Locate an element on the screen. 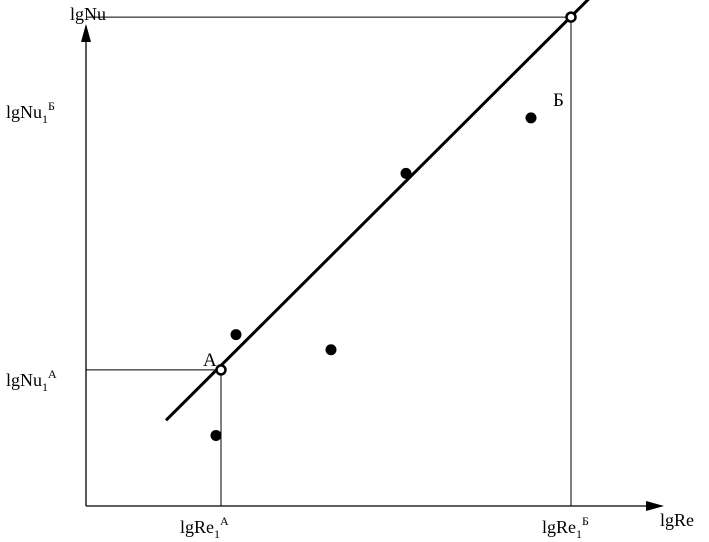  marked-point-b is located at coordinates (571, 17).